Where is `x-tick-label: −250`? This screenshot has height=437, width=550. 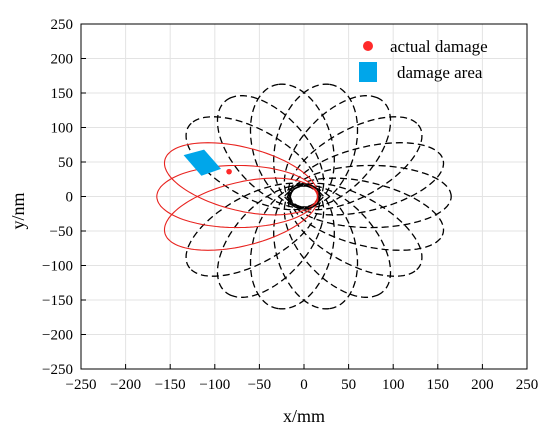
x-tick-label: −250 is located at coordinates (81, 385).